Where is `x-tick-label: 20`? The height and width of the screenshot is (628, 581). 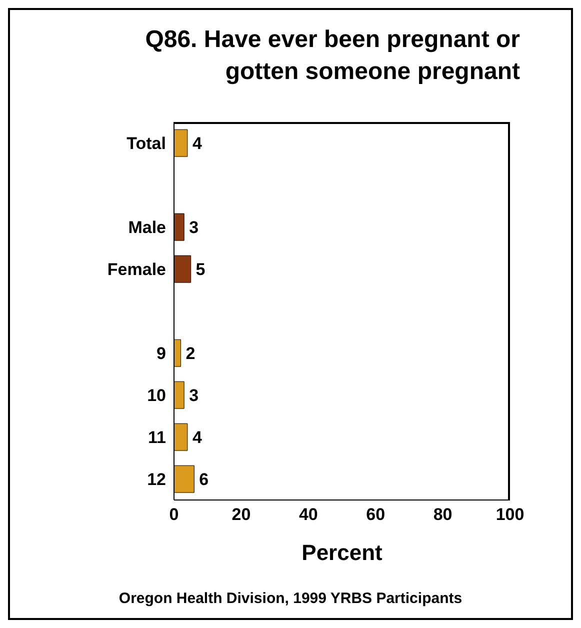 x-tick-label: 20 is located at coordinates (241, 514).